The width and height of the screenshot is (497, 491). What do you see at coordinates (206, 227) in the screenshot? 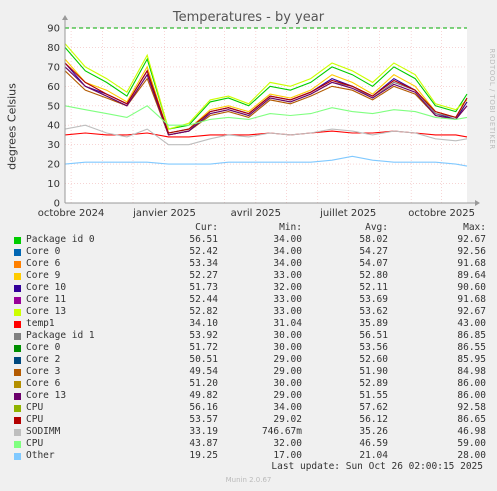
I see `header-cur: Cur:` at bounding box center [206, 227].